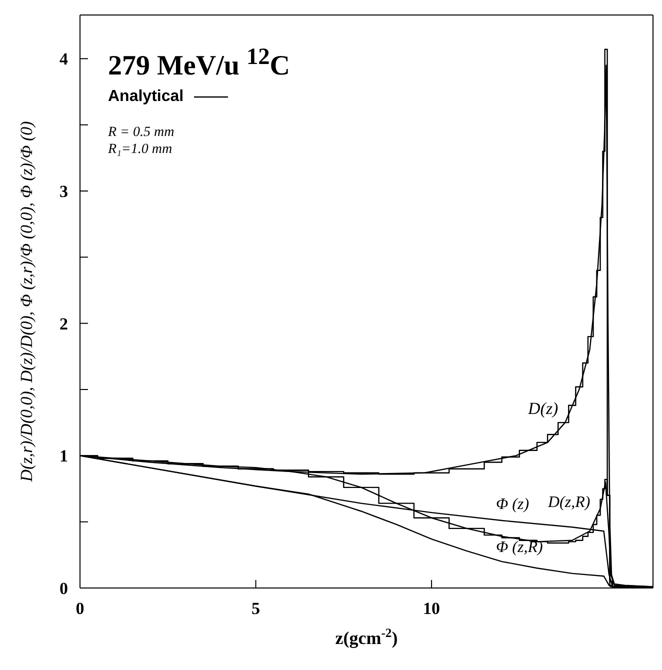  I want to click on y-tick-label: 4, so click(64, 59).